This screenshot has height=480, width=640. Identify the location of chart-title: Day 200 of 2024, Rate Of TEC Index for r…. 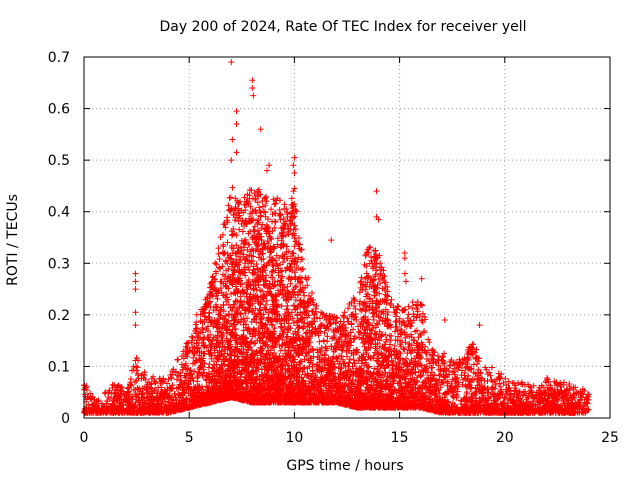
(342, 27).